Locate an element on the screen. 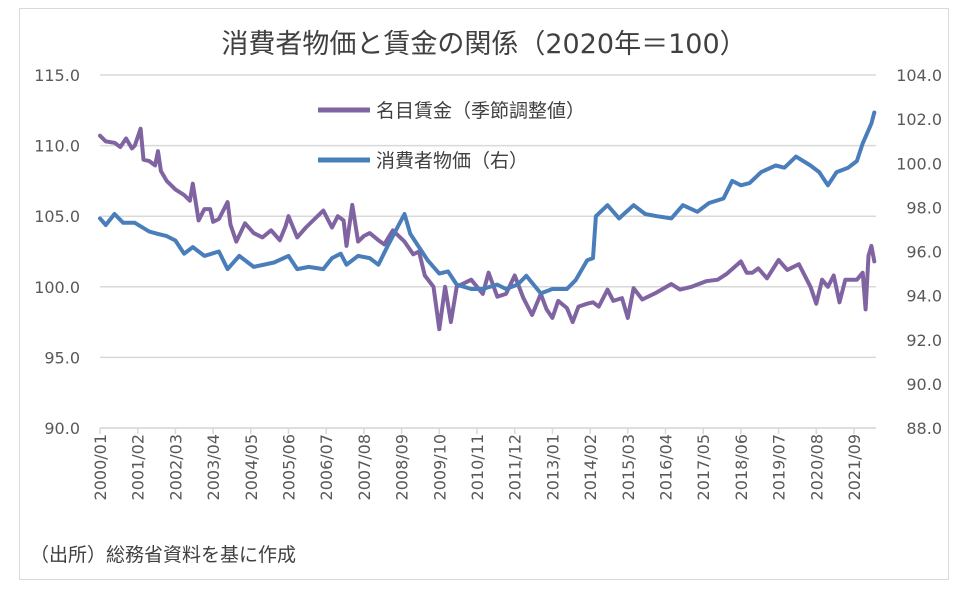 The image size is (968, 590). x-tick-label: 2003/04 is located at coordinates (213, 467).